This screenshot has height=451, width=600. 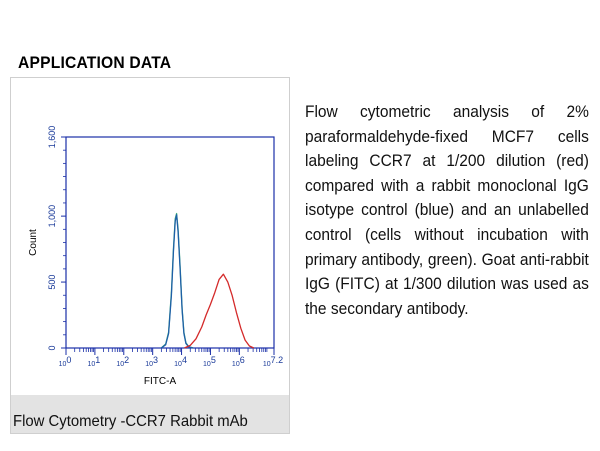 I want to click on x-tick-label: 10¹, so click(x=93, y=361).